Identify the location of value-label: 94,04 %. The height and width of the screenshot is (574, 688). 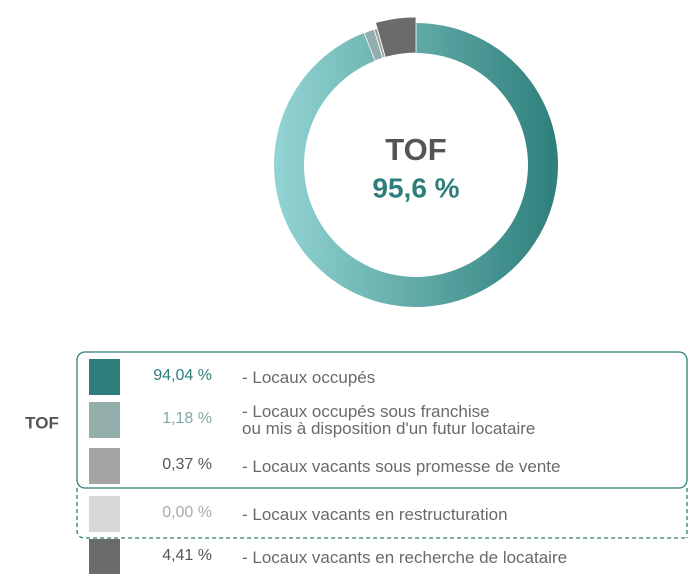
(182, 375).